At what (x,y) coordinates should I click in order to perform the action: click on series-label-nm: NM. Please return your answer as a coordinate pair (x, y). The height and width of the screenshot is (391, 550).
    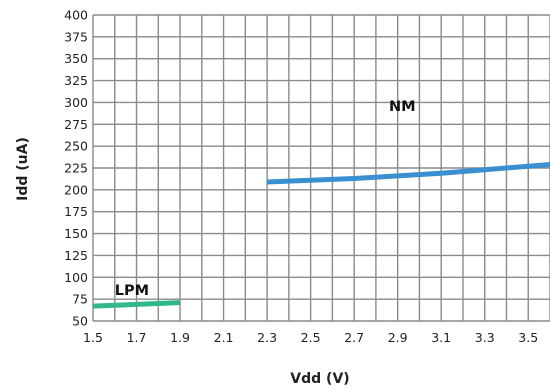
    Looking at the image, I should click on (402, 107).